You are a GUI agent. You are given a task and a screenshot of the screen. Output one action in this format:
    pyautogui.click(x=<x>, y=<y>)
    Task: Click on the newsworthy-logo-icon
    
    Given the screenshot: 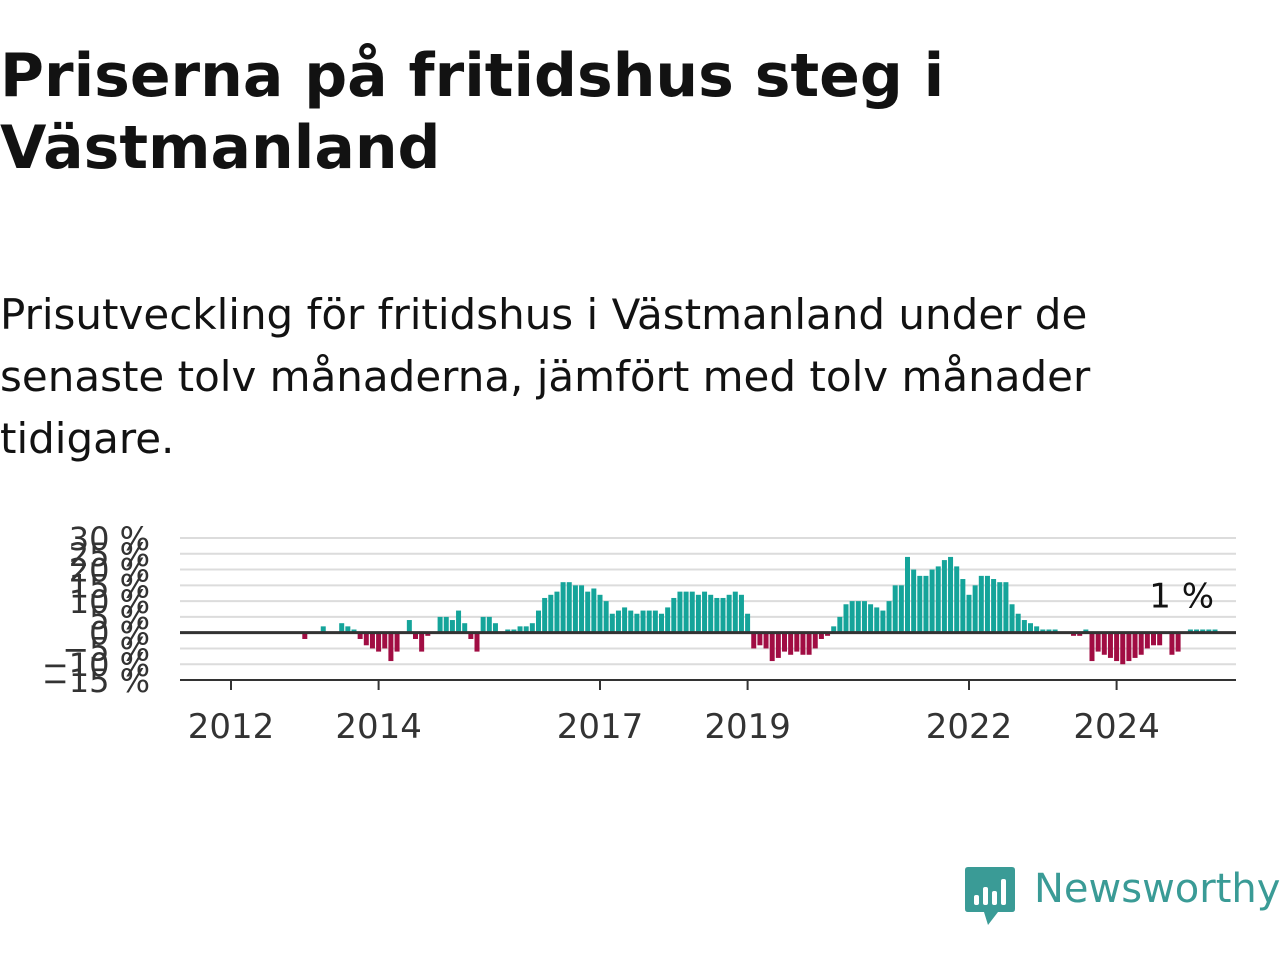 What is the action you would take?
    pyautogui.click(x=990, y=896)
    